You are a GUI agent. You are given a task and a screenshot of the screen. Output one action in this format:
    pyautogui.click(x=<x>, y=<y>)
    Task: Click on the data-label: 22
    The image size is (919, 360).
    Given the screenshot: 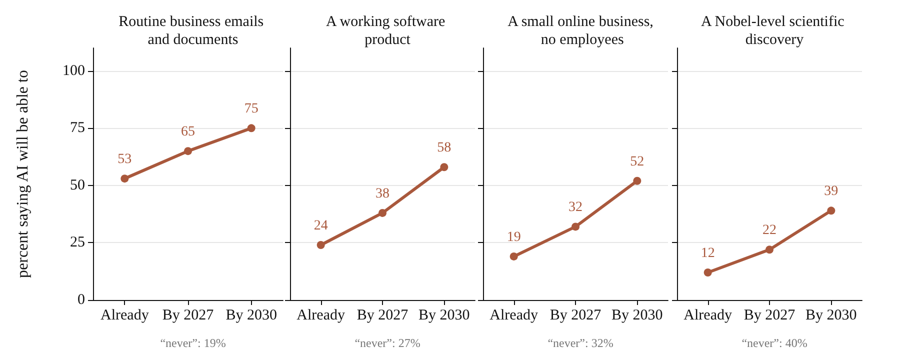 What is the action you would take?
    pyautogui.click(x=769, y=230)
    